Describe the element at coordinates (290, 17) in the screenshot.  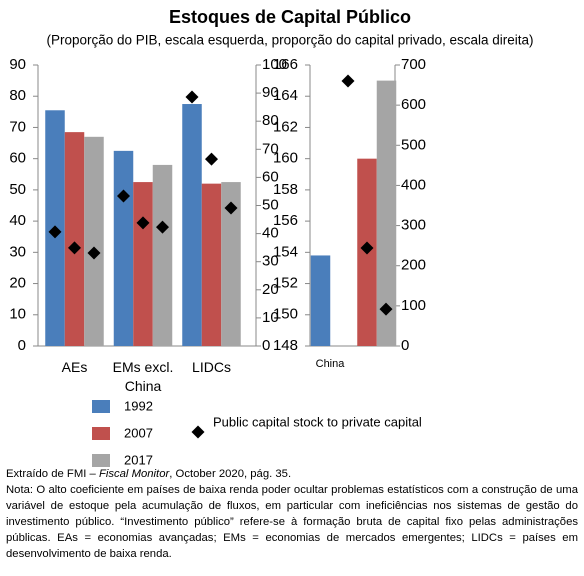
I see `chart-title: Estoques de Capital Público` at that location.